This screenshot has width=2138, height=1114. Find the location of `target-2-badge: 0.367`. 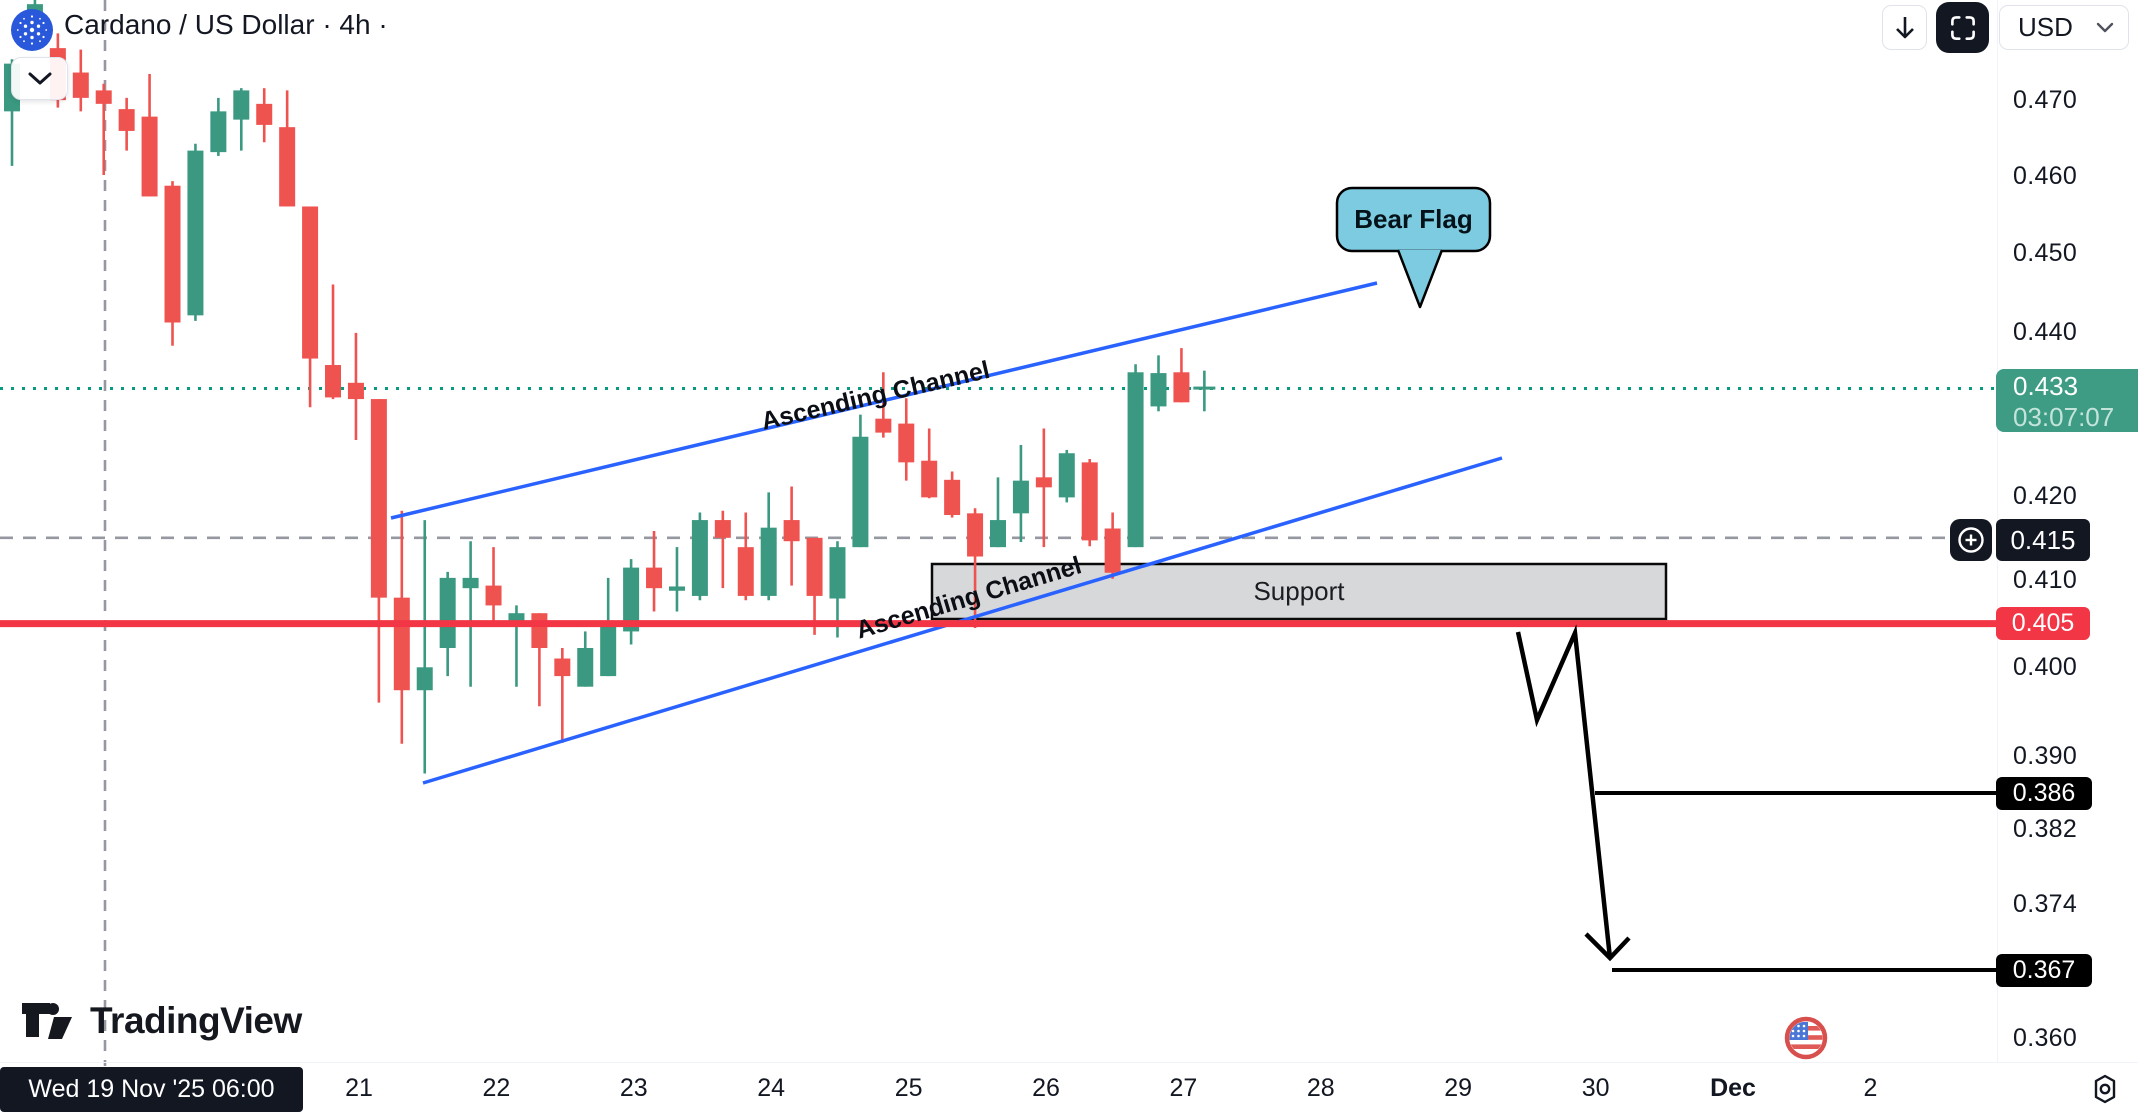

target-2-badge: 0.367 is located at coordinates (2044, 970).